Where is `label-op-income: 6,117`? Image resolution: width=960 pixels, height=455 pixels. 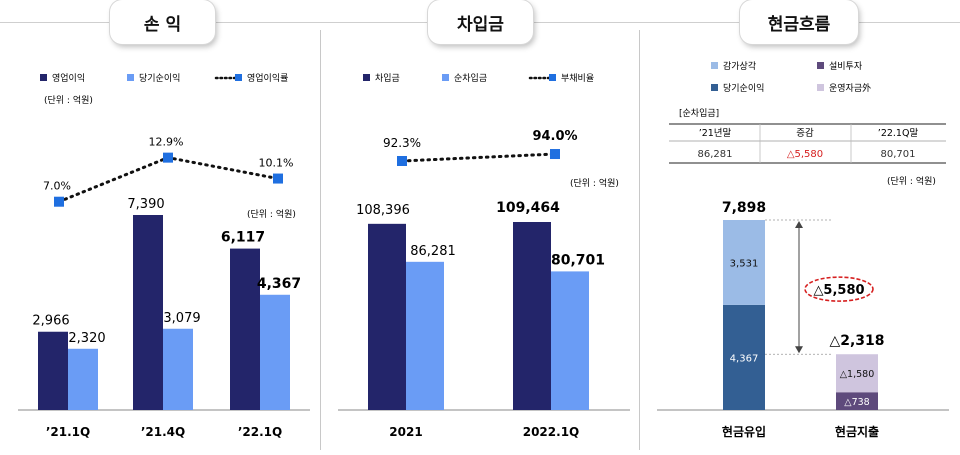
label-op-income: 6,117 is located at coordinates (243, 238).